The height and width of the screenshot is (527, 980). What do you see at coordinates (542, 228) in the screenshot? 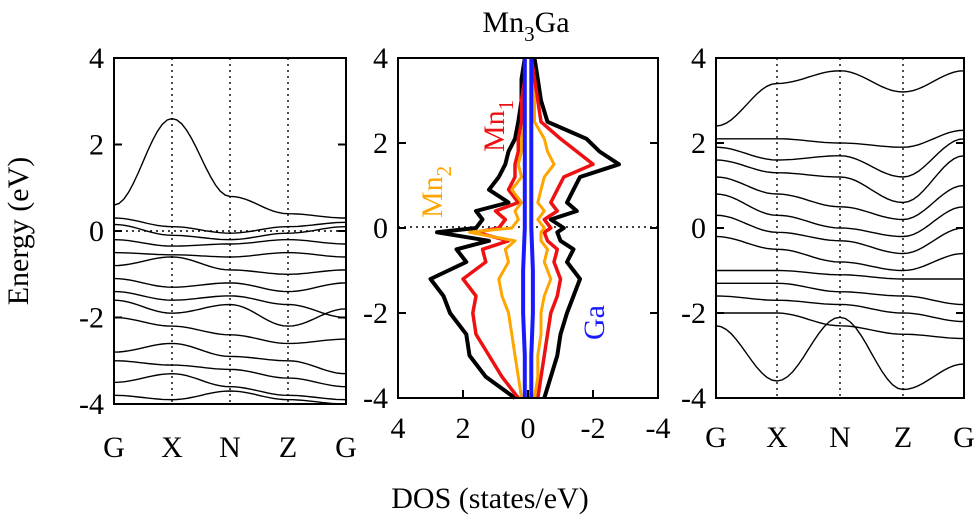
I see `dos-mn2-down` at bounding box center [542, 228].